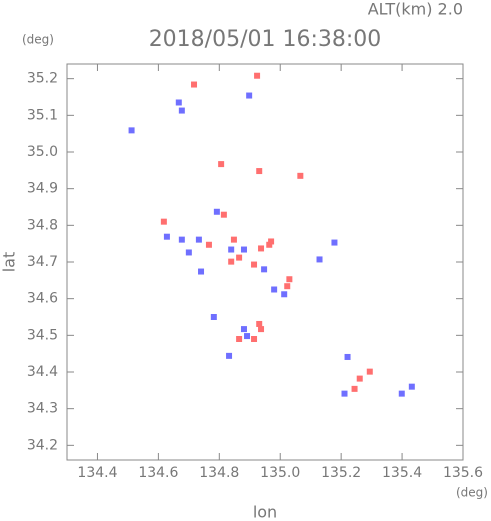  What do you see at coordinates (42, 189) in the screenshot?
I see `y-tick-label: 34.9` at bounding box center [42, 189].